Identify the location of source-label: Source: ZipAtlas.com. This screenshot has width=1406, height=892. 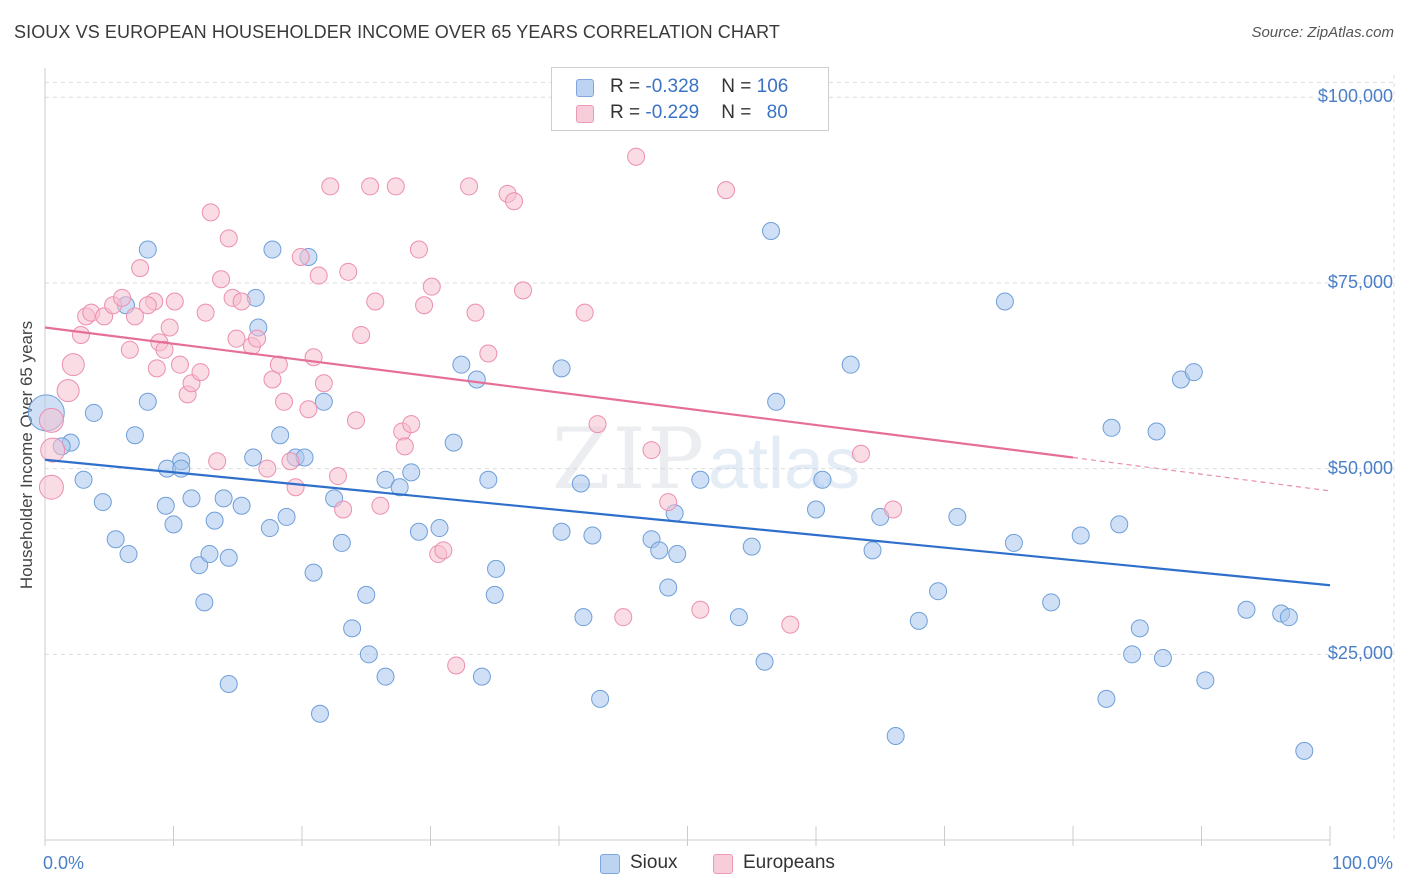
(1322, 32).